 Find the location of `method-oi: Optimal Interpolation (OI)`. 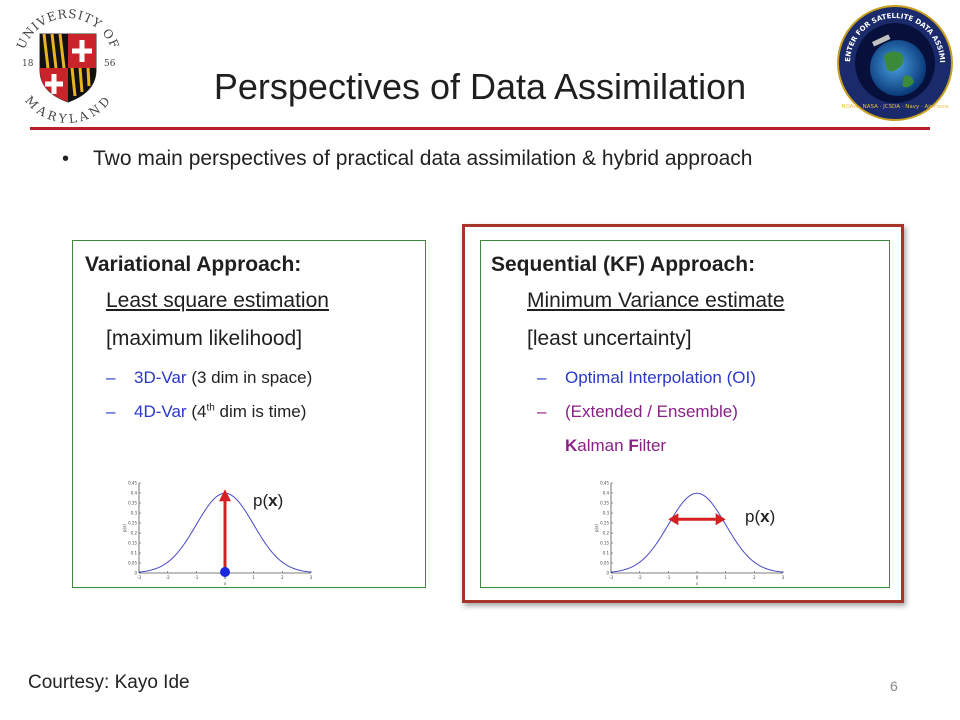

method-oi: Optimal Interpolation (OI) is located at coordinates (660, 377).